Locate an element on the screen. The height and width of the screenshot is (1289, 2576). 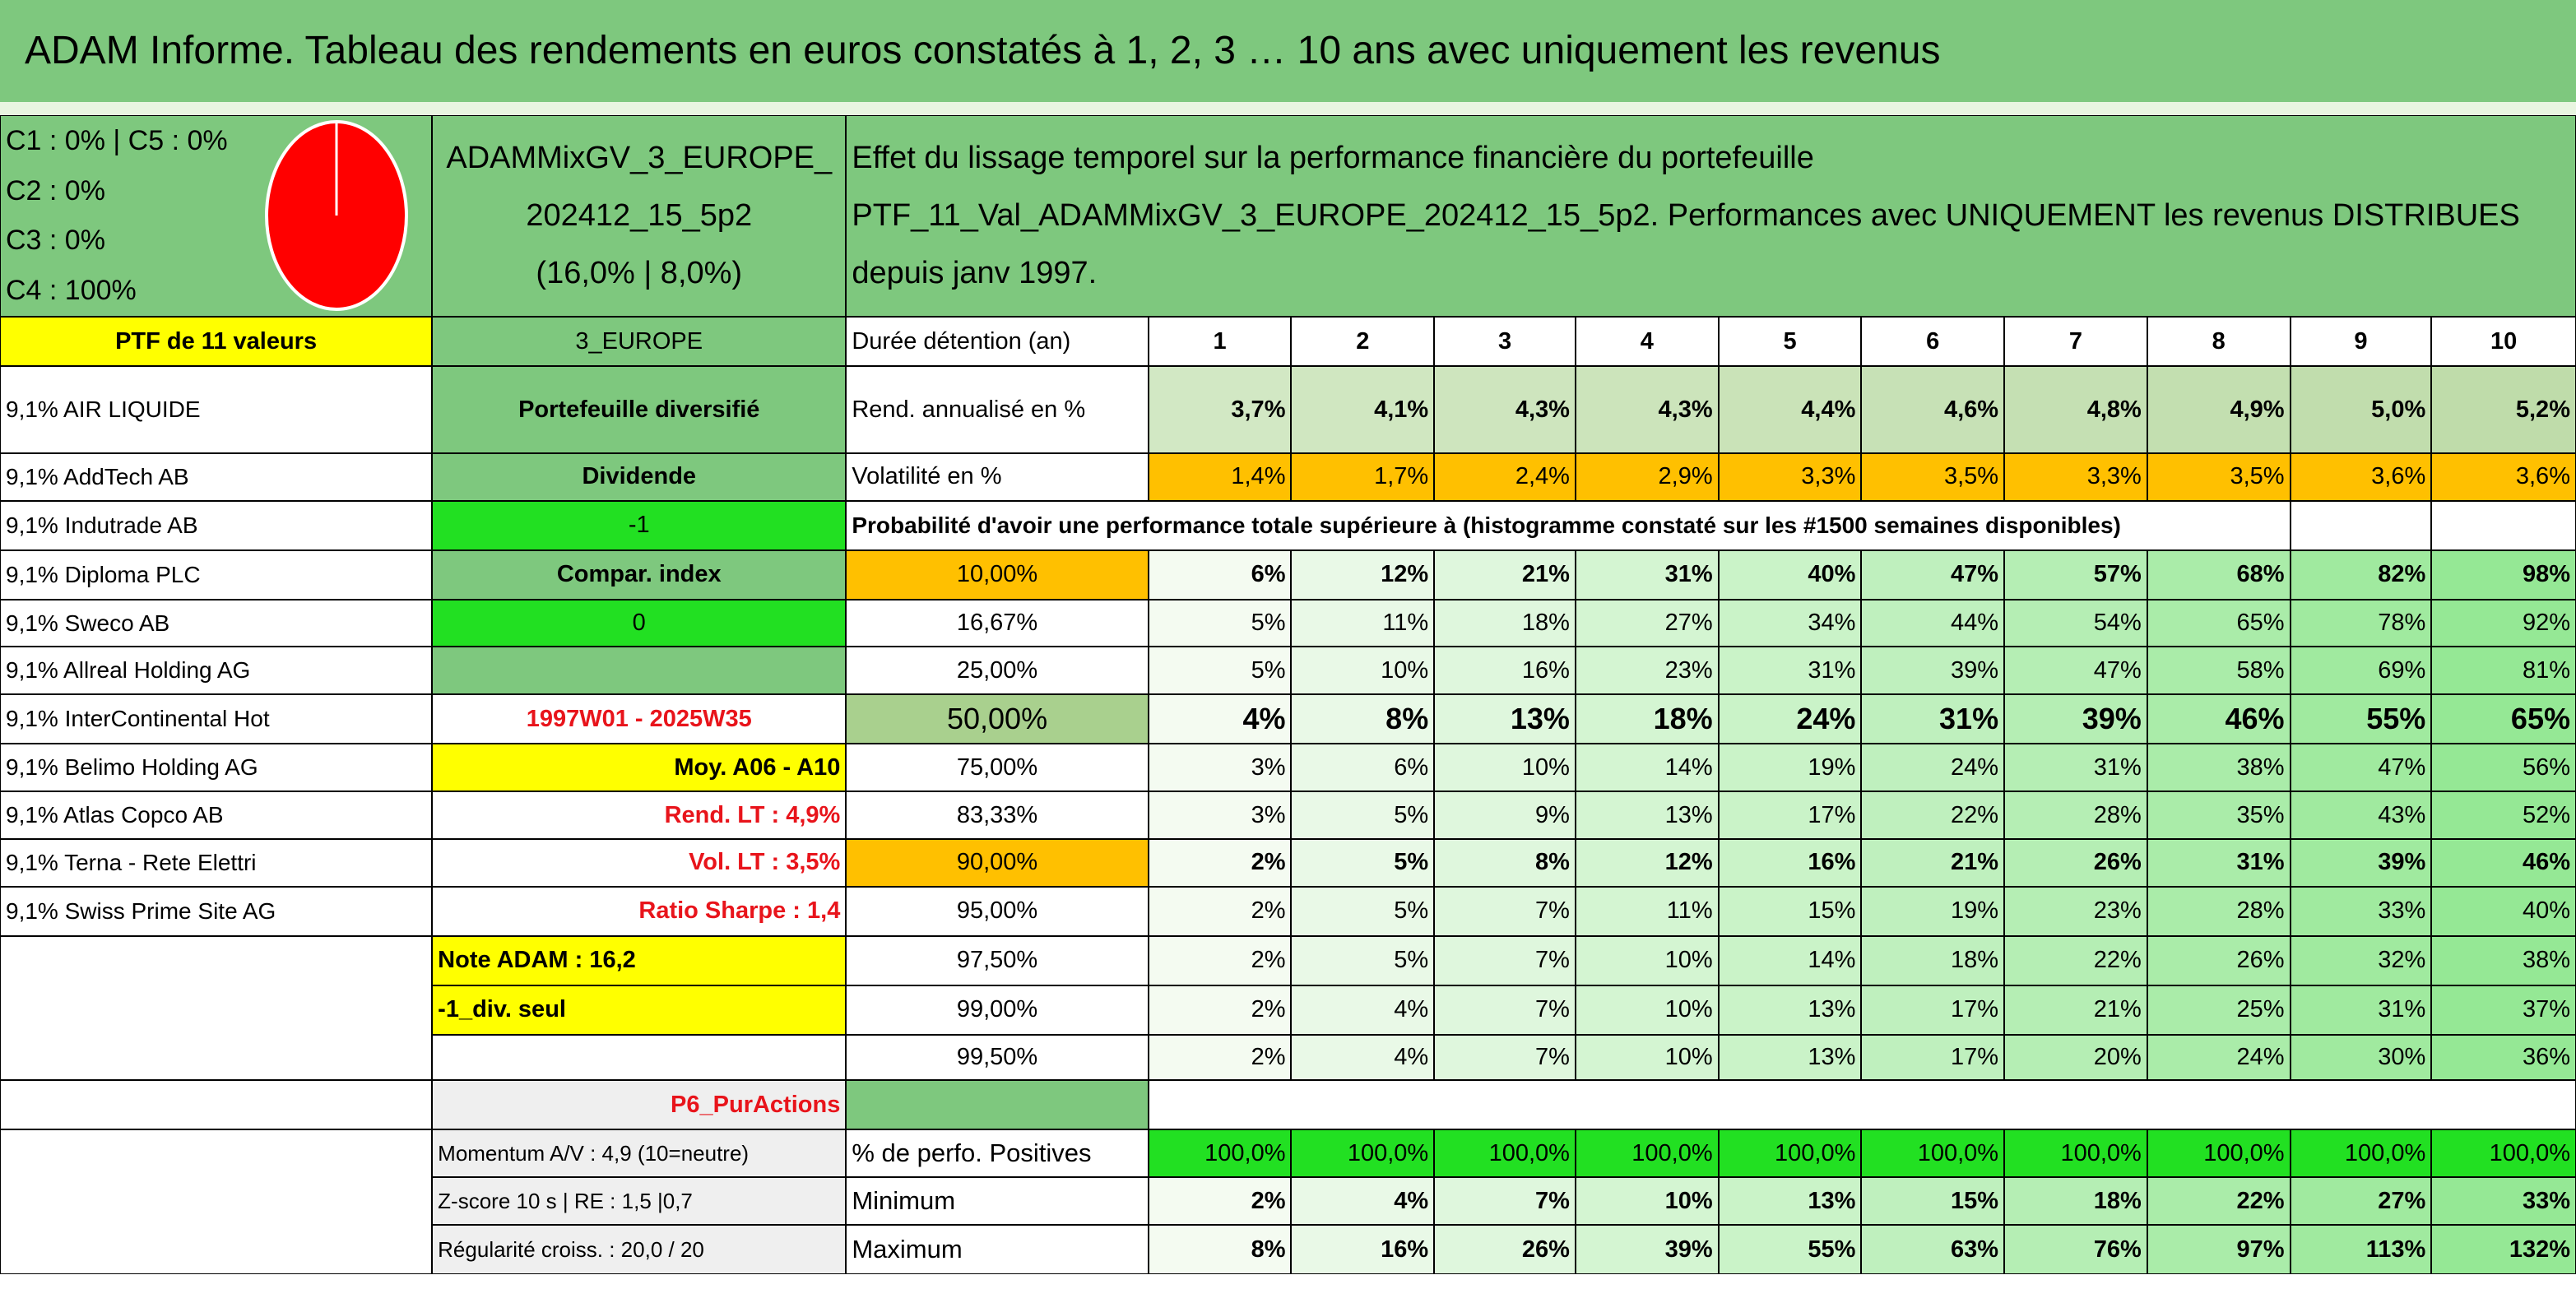
row-label: % de perfo. Positives is located at coordinates (998, 1153).